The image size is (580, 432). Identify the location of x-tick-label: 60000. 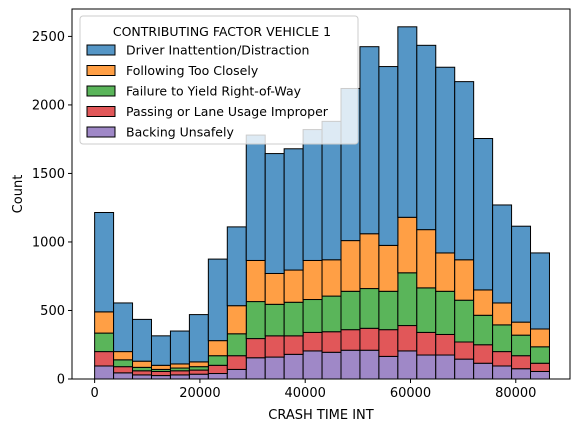
(410, 393).